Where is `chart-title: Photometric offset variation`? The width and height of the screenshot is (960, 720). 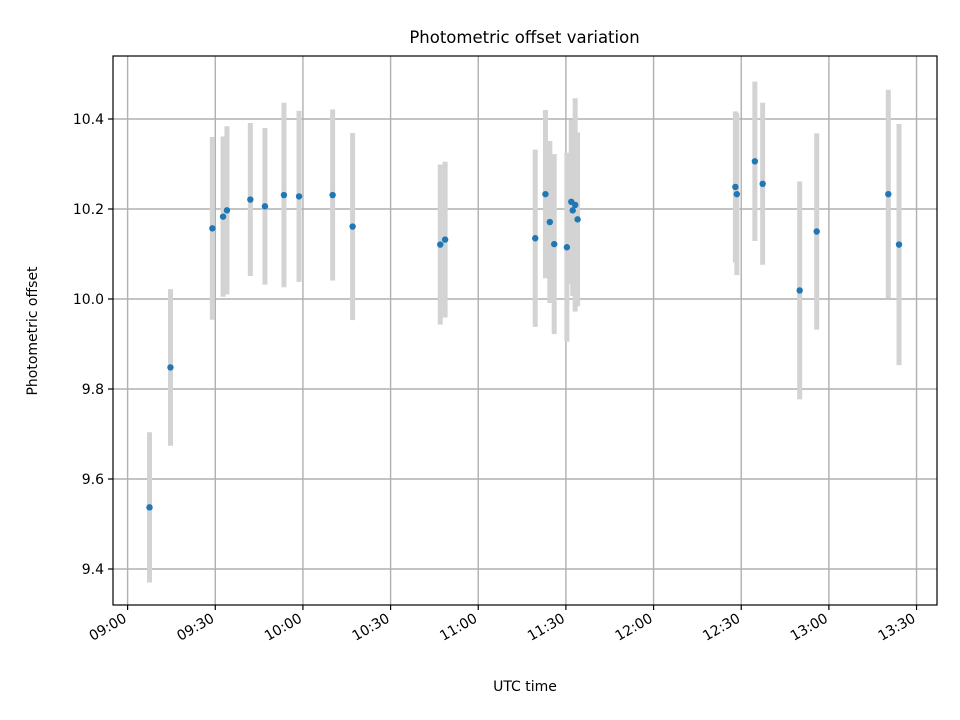 chart-title: Photometric offset variation is located at coordinates (524, 37).